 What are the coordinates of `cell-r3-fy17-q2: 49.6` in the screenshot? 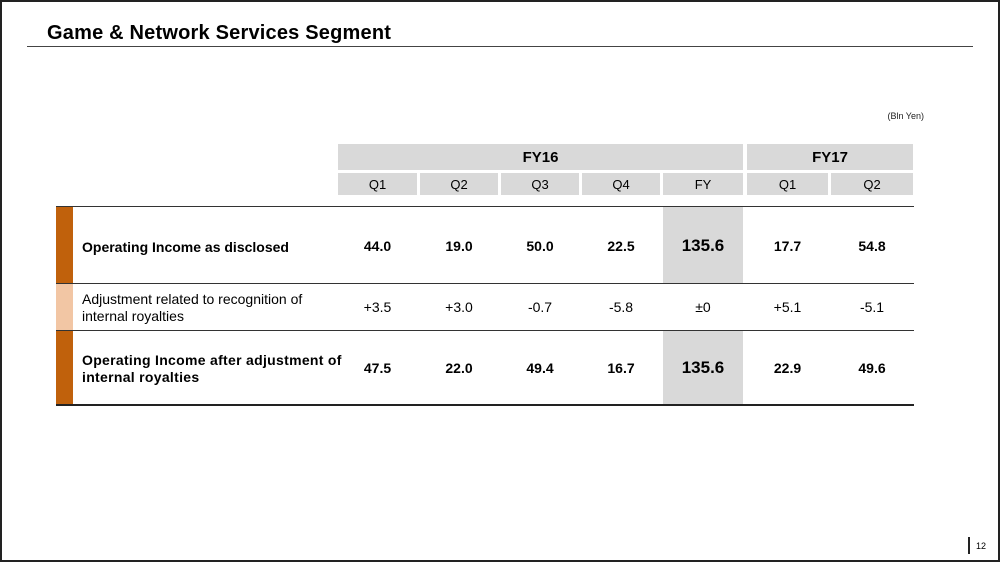 It's located at (872, 368).